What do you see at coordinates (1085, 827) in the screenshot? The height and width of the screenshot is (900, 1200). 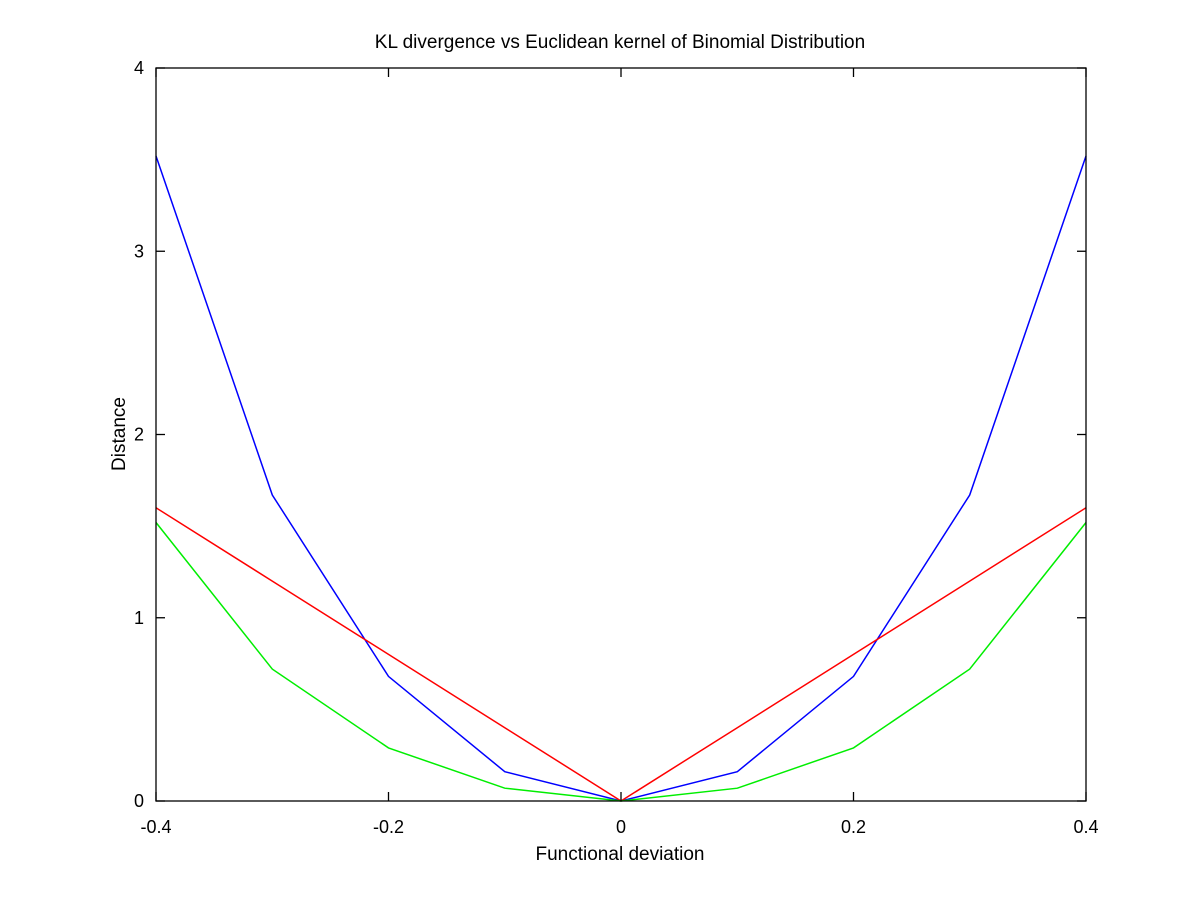 I see `x-tick-label: 0.4` at bounding box center [1085, 827].